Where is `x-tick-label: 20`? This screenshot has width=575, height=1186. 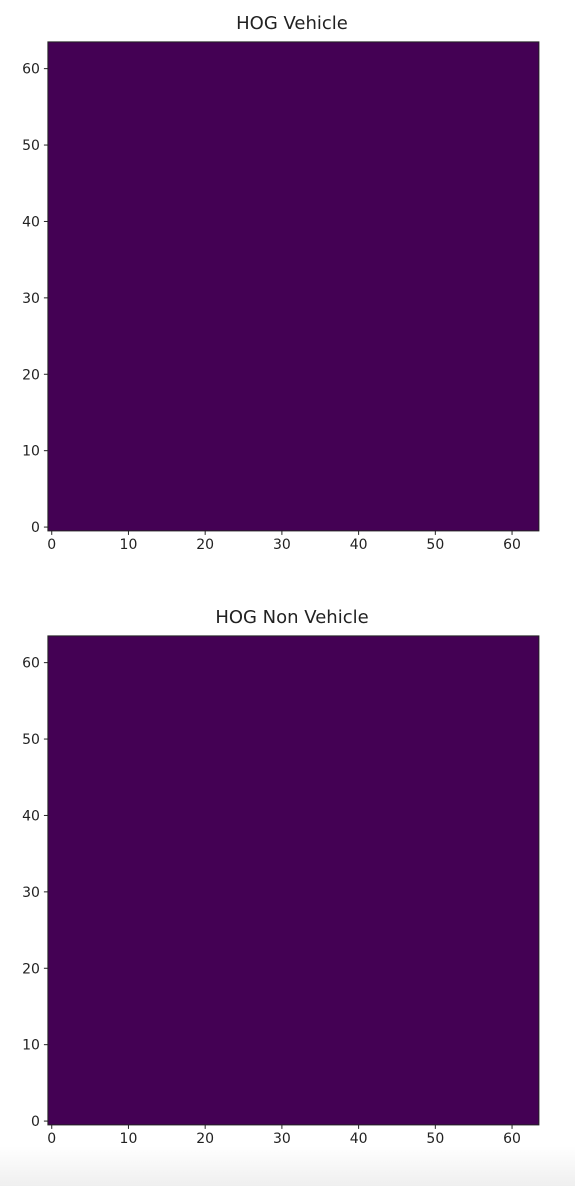
x-tick-label: 20 is located at coordinates (205, 545).